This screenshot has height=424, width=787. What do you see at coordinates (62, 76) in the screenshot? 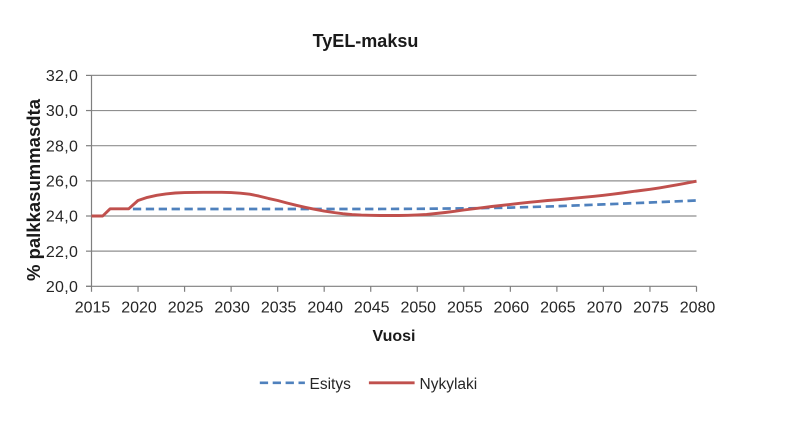
I see `svg-text: 32,0` at bounding box center [62, 76].